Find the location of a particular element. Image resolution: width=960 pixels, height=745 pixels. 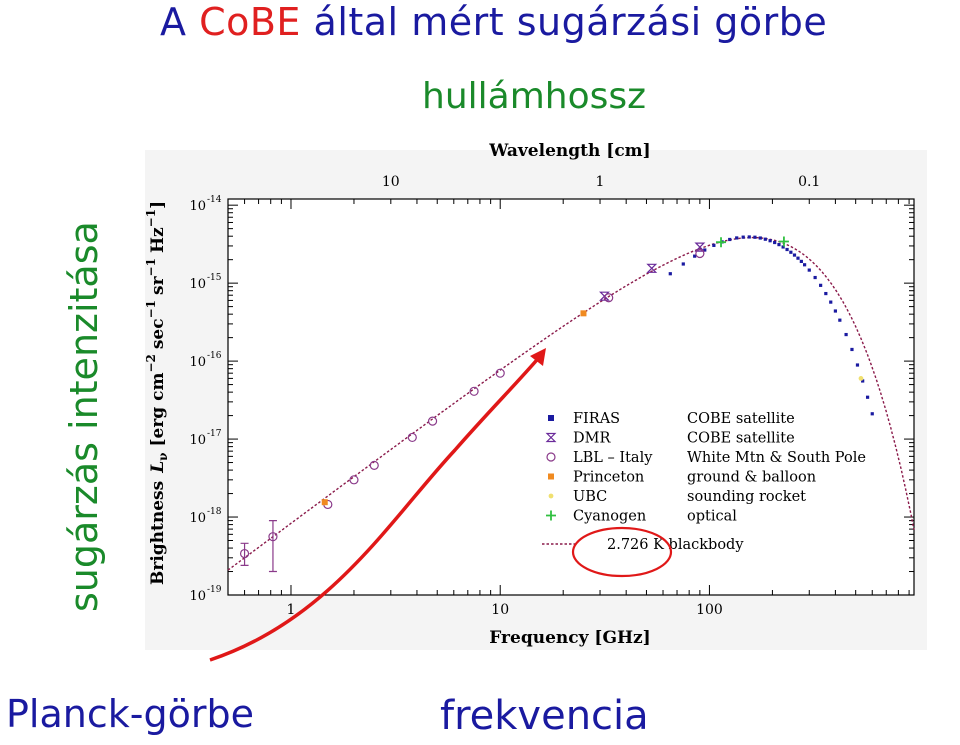

x-tick-label: 10 is located at coordinates (500, 610).